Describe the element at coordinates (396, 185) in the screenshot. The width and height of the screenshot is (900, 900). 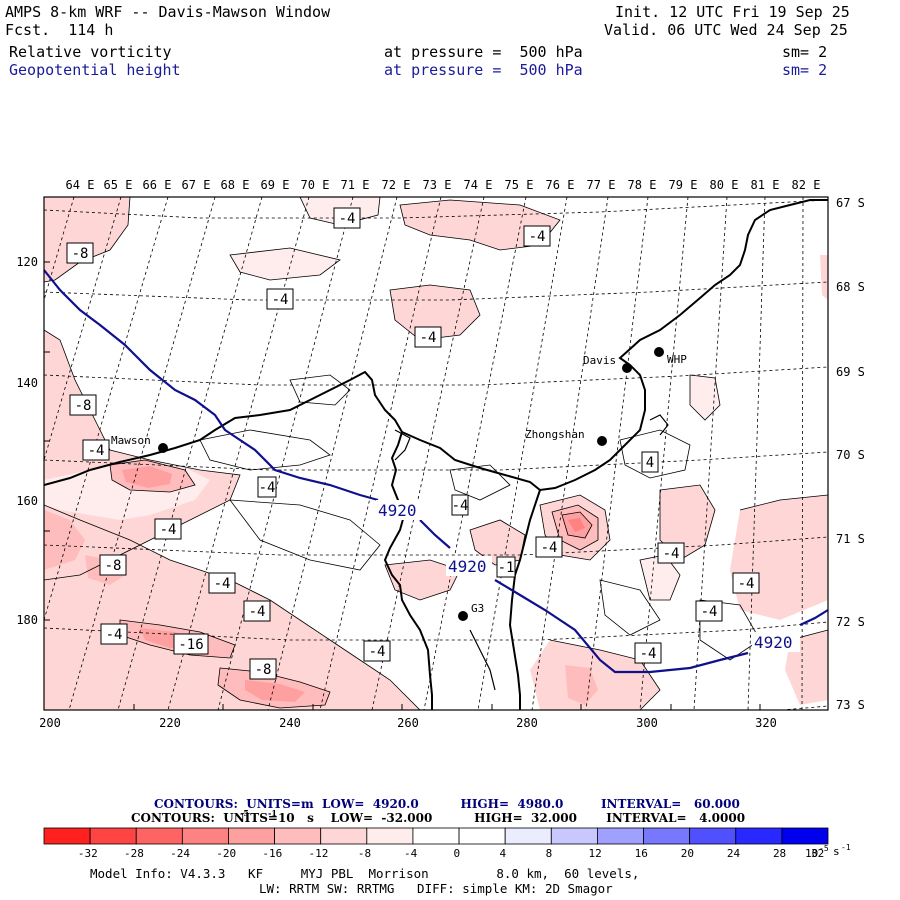
I see `svg-text: 72 E` at that location.